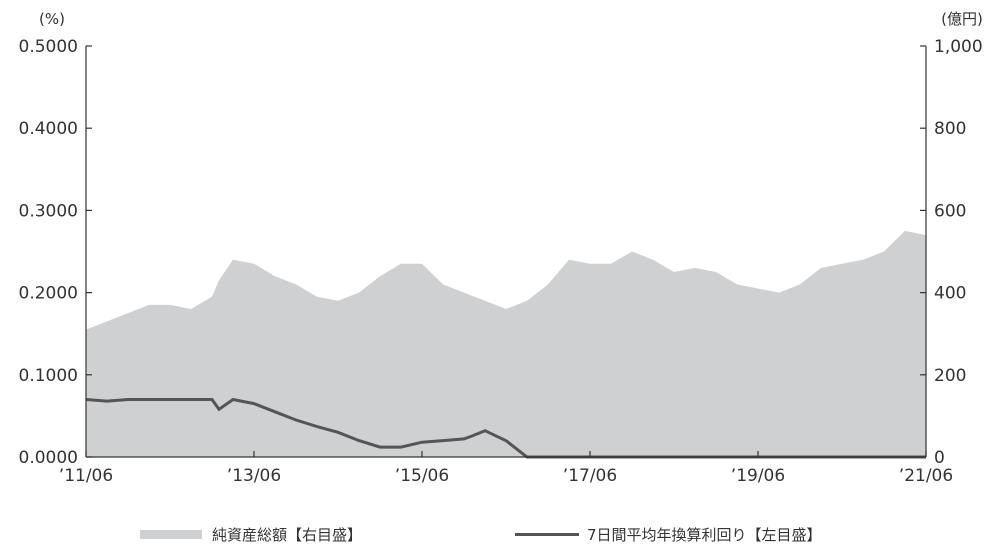 This screenshot has width=987, height=547. What do you see at coordinates (950, 211) in the screenshot?
I see `right-tick-label: 600` at bounding box center [950, 211].